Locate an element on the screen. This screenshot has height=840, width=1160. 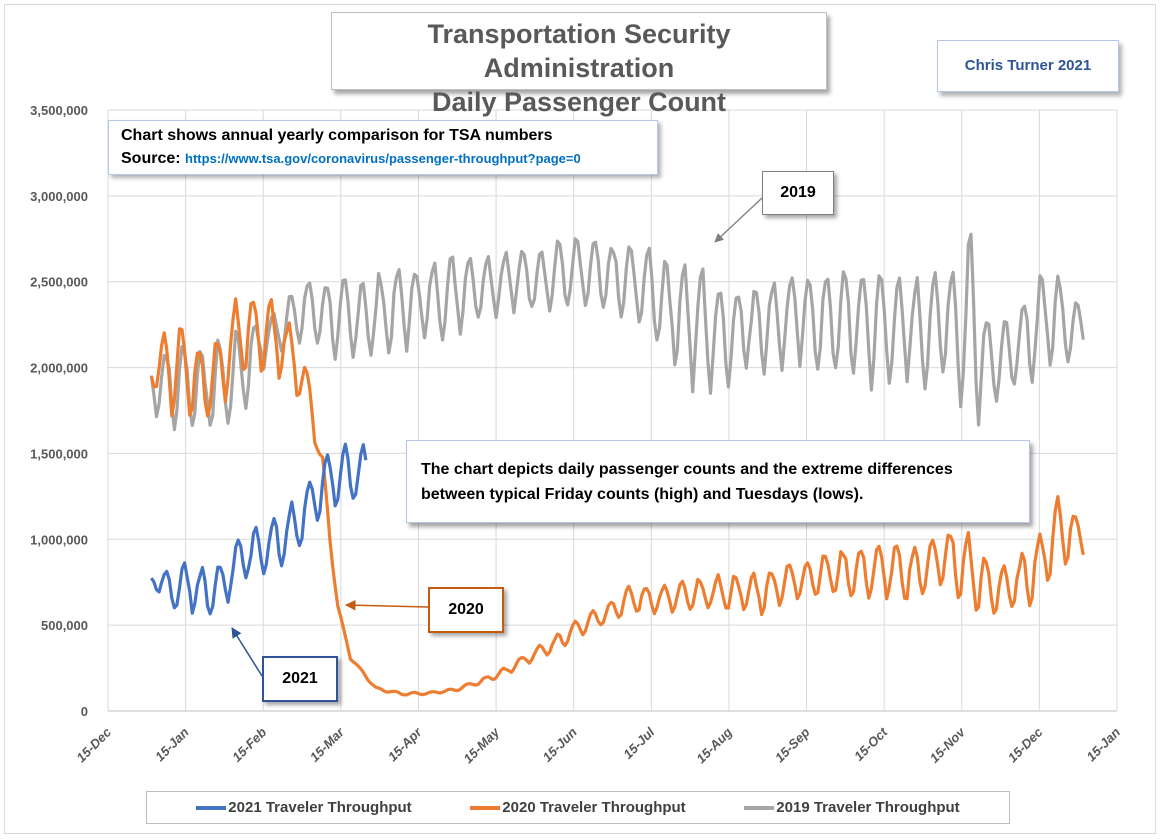
arrow-2020 is located at coordinates (386, 605).